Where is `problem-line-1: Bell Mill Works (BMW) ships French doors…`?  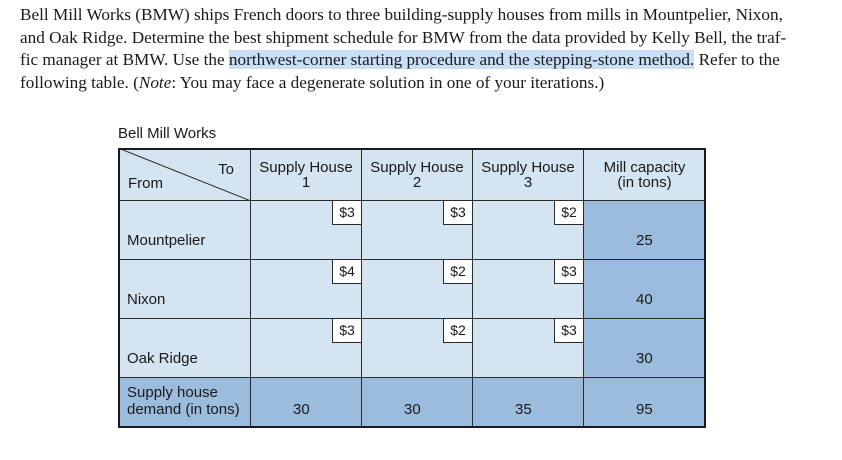
problem-line-1: Bell Mill Works (BMW) ships French doors… is located at coordinates (401, 14).